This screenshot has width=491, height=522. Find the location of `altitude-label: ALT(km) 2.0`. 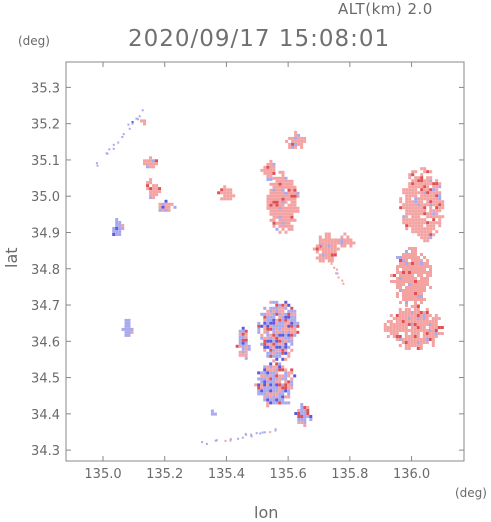

altitude-label: ALT(km) 2.0 is located at coordinates (385, 9).